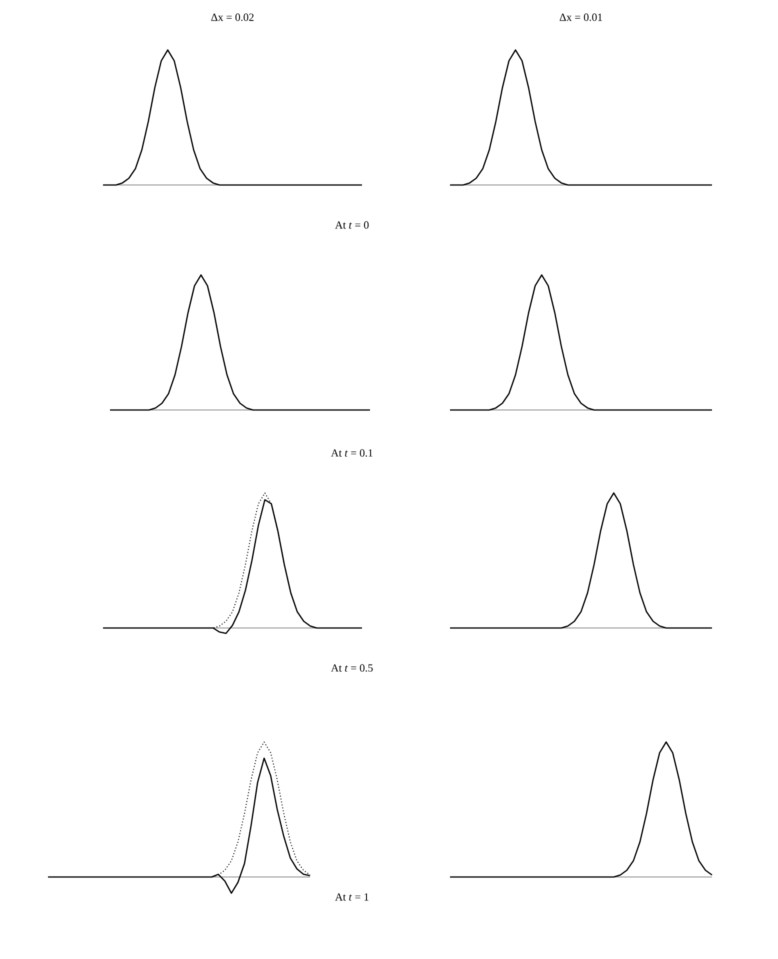 The height and width of the screenshot is (959, 778). I want to click on text: At t = 0, so click(352, 225).